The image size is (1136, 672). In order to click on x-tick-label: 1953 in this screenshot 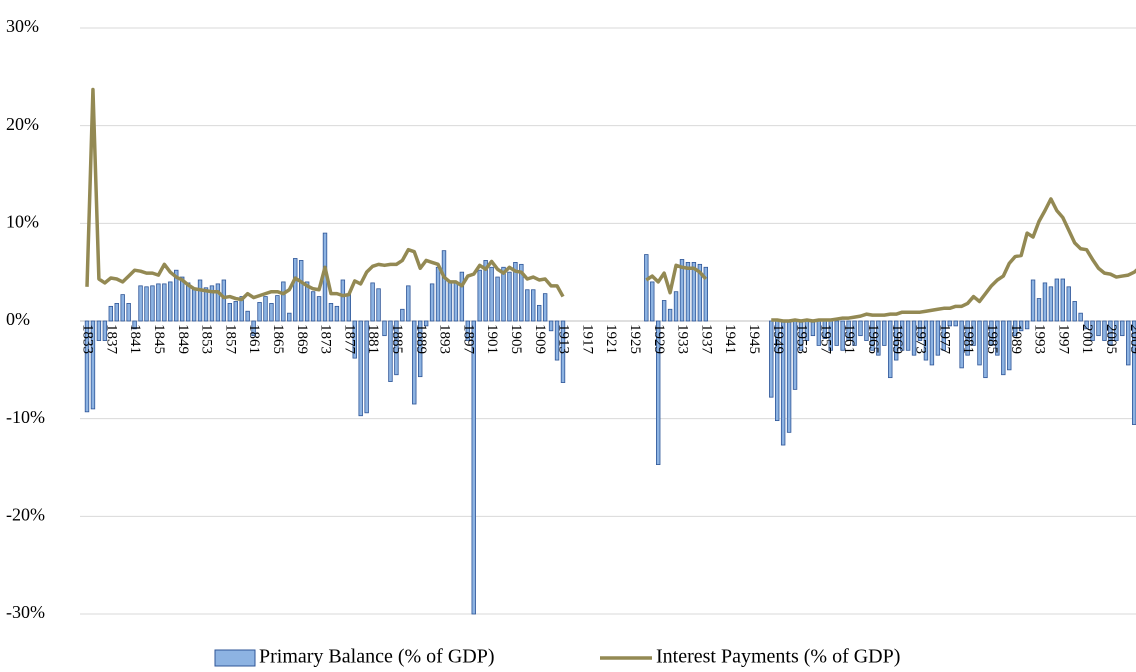, I will do `click(802, 339)`.